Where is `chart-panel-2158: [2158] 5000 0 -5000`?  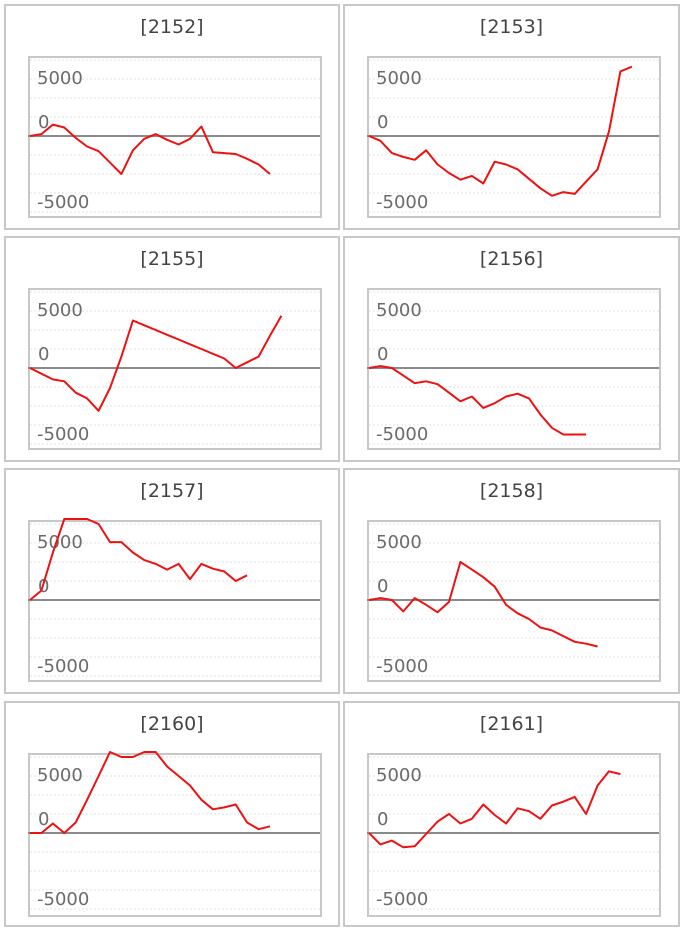
chart-panel-2158: [2158] 5000 0 -5000 is located at coordinates (511, 581).